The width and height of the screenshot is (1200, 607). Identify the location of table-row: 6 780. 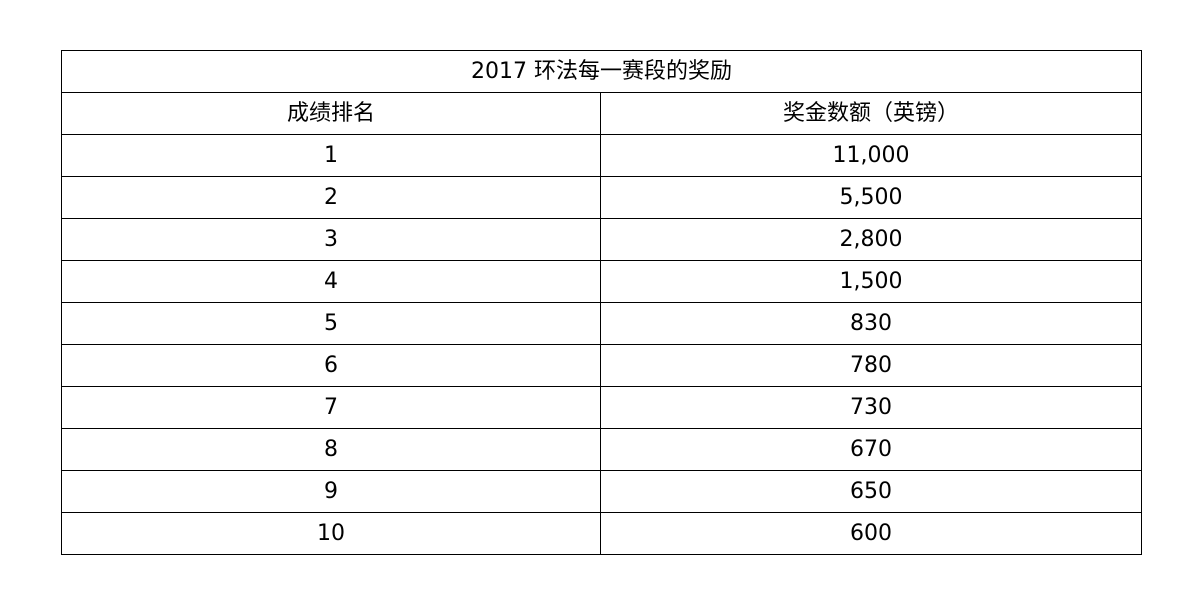
(602, 365).